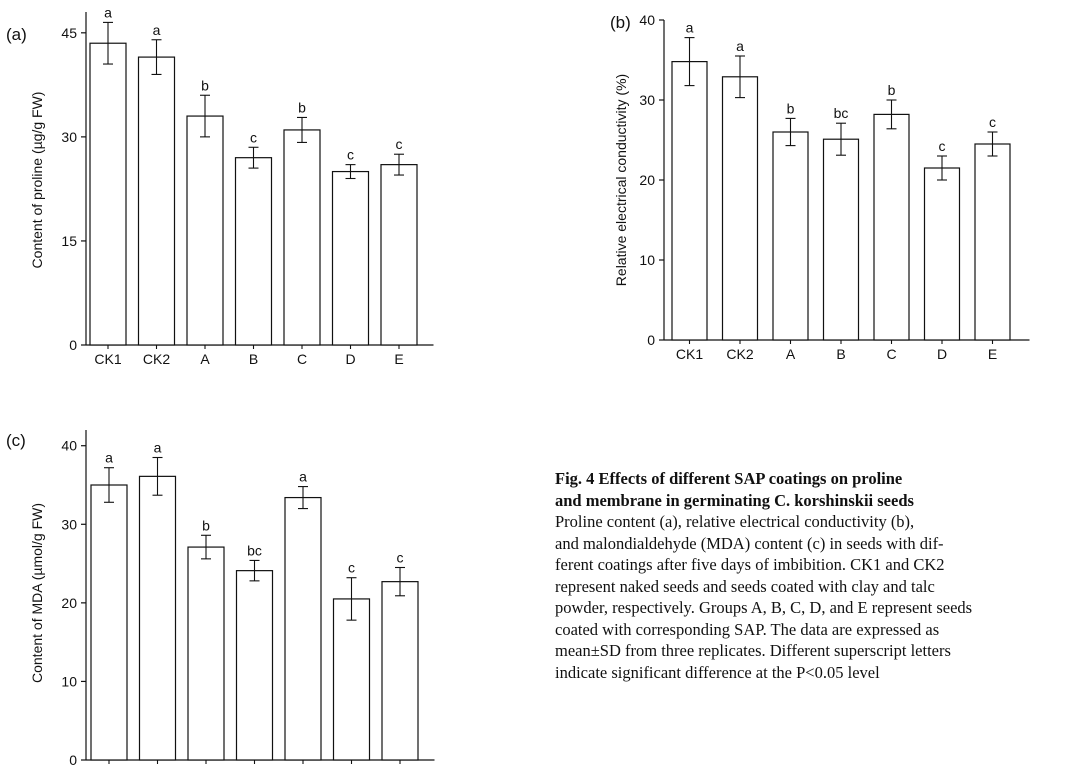 The width and height of the screenshot is (1088, 765). Describe the element at coordinates (891, 227) in the screenshot. I see `chart-b-bar-c` at that location.